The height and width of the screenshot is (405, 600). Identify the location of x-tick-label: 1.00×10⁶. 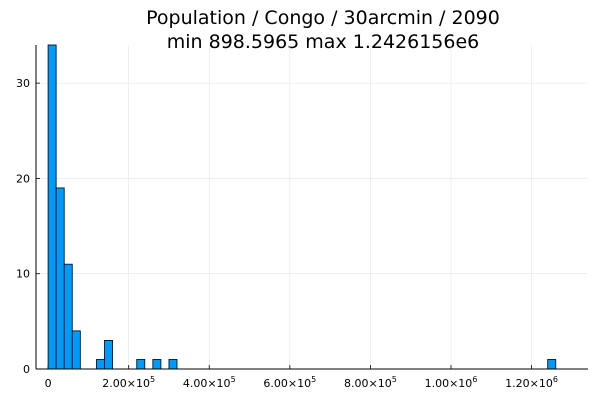
(451, 382).